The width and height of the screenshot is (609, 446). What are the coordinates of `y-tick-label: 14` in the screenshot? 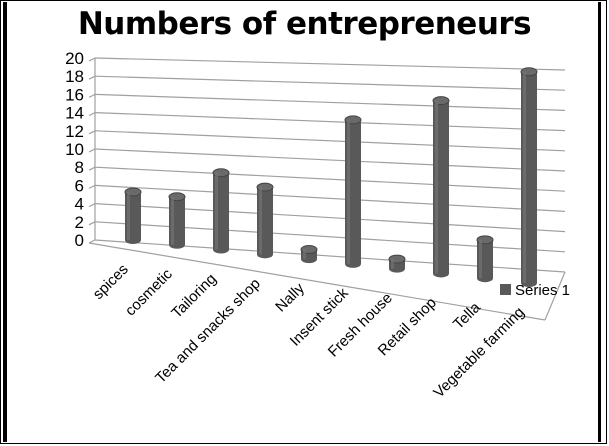 It's located at (74, 113).